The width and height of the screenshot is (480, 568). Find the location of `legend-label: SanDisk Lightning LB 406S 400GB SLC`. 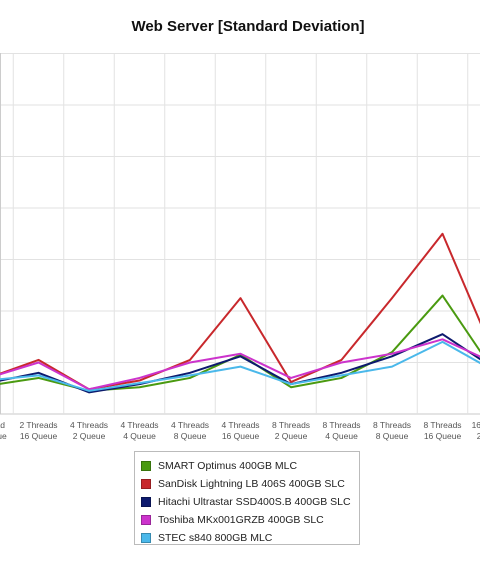

legend-label: SanDisk Lightning LB 406S 400GB SLC is located at coordinates (251, 484).